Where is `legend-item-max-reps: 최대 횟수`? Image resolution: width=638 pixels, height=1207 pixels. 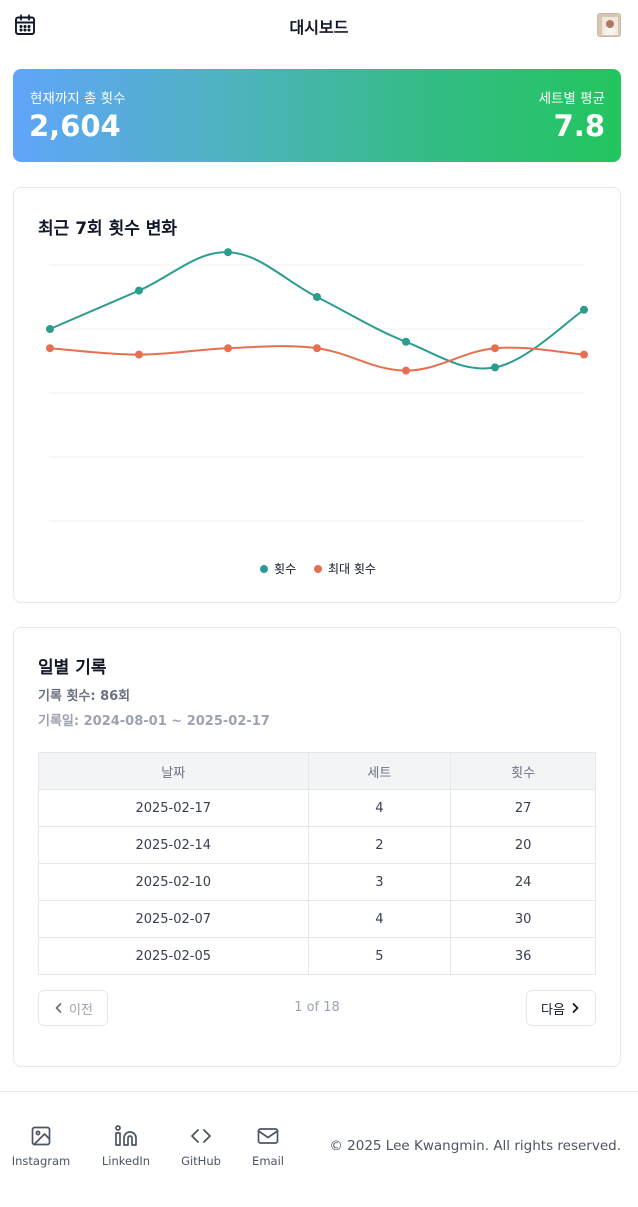 legend-item-max-reps: 최대 횟수 is located at coordinates (344, 568).